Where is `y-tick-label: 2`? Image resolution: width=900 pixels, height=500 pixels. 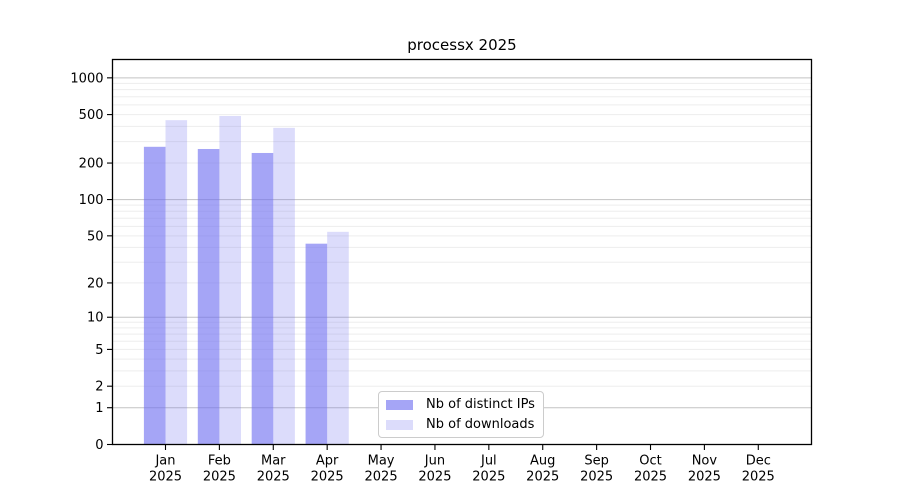
y-tick-label: 2 is located at coordinates (99, 387).